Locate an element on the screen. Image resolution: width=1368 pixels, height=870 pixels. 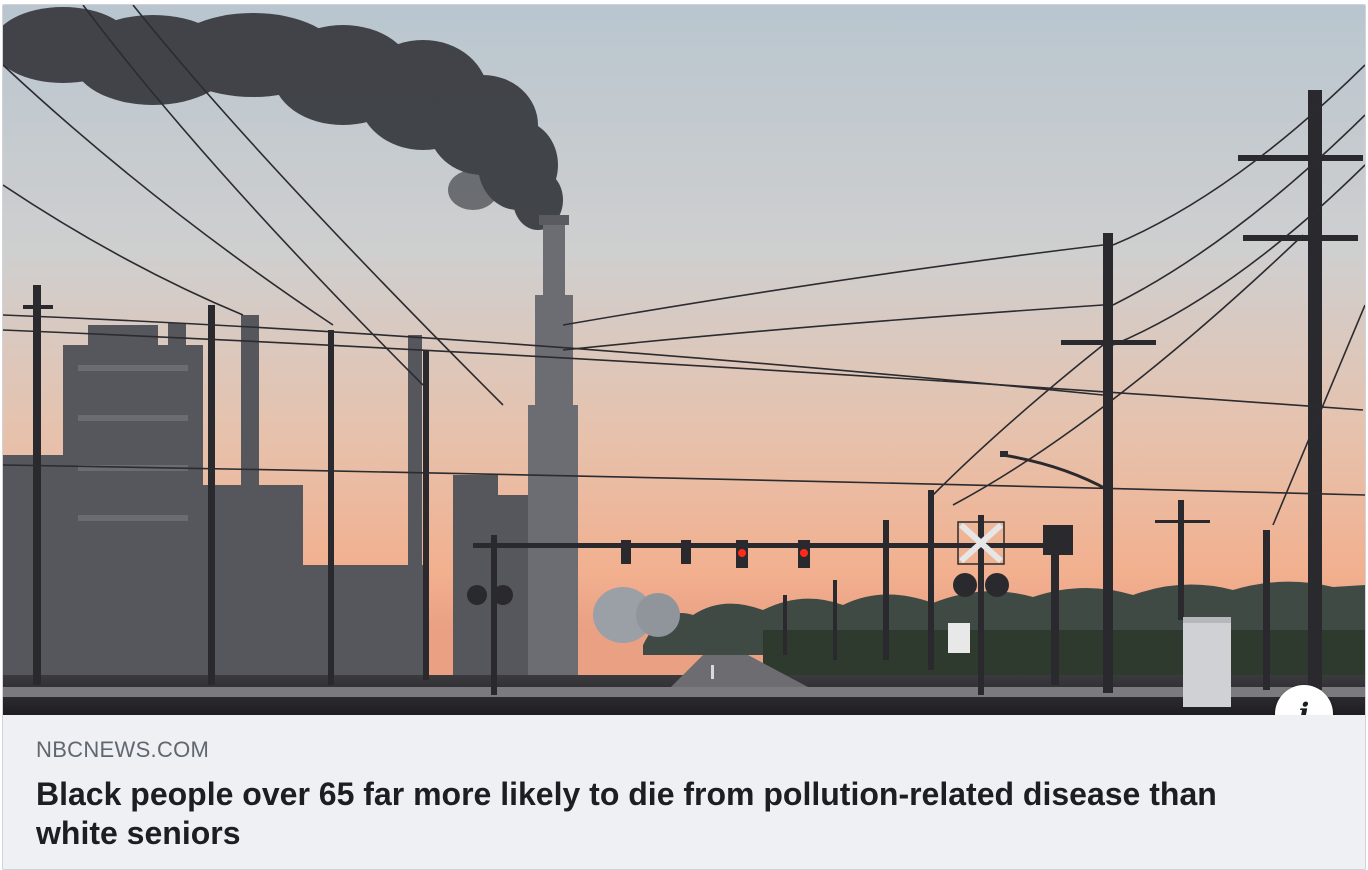
source-domain: NBCNEWS.COM is located at coordinates (123, 749).